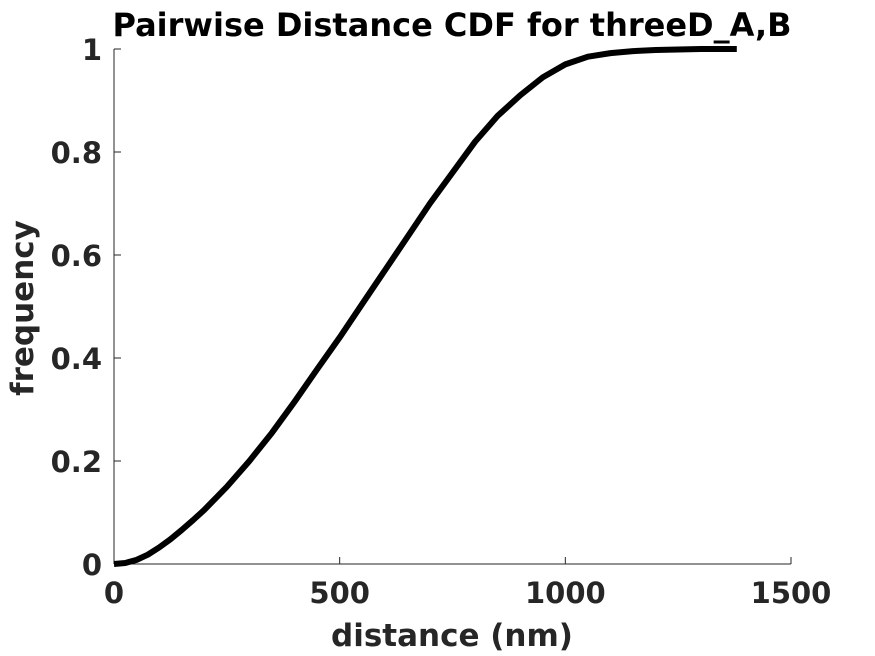 The image size is (875, 656). What do you see at coordinates (76, 359) in the screenshot?
I see `y-tick-label: 0.4` at bounding box center [76, 359].